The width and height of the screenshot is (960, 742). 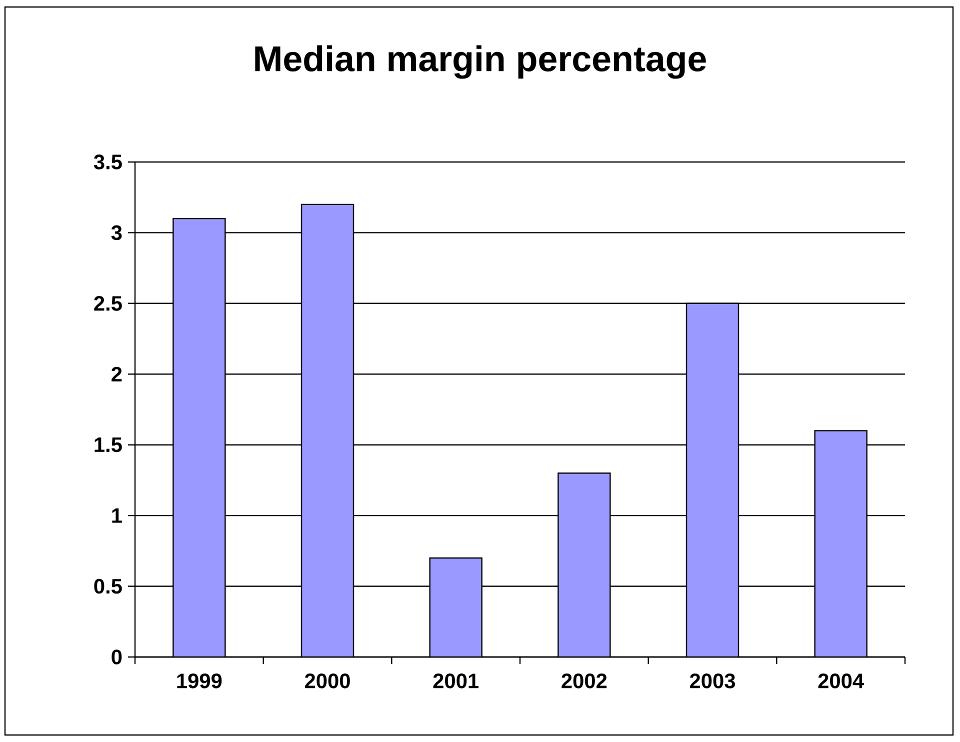 What do you see at coordinates (108, 586) in the screenshot?
I see `y-tick-label: 0.5` at bounding box center [108, 586].